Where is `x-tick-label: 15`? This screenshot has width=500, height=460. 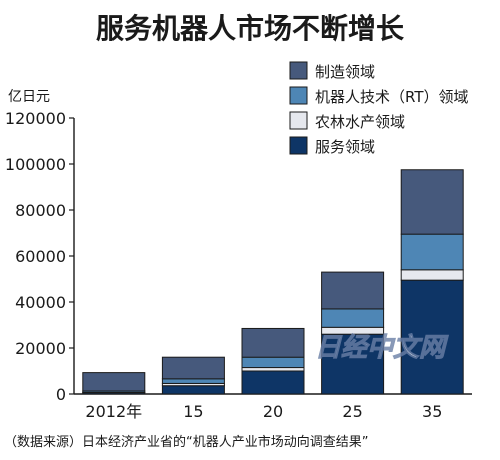 x-tick-label: 15 is located at coordinates (193, 411).